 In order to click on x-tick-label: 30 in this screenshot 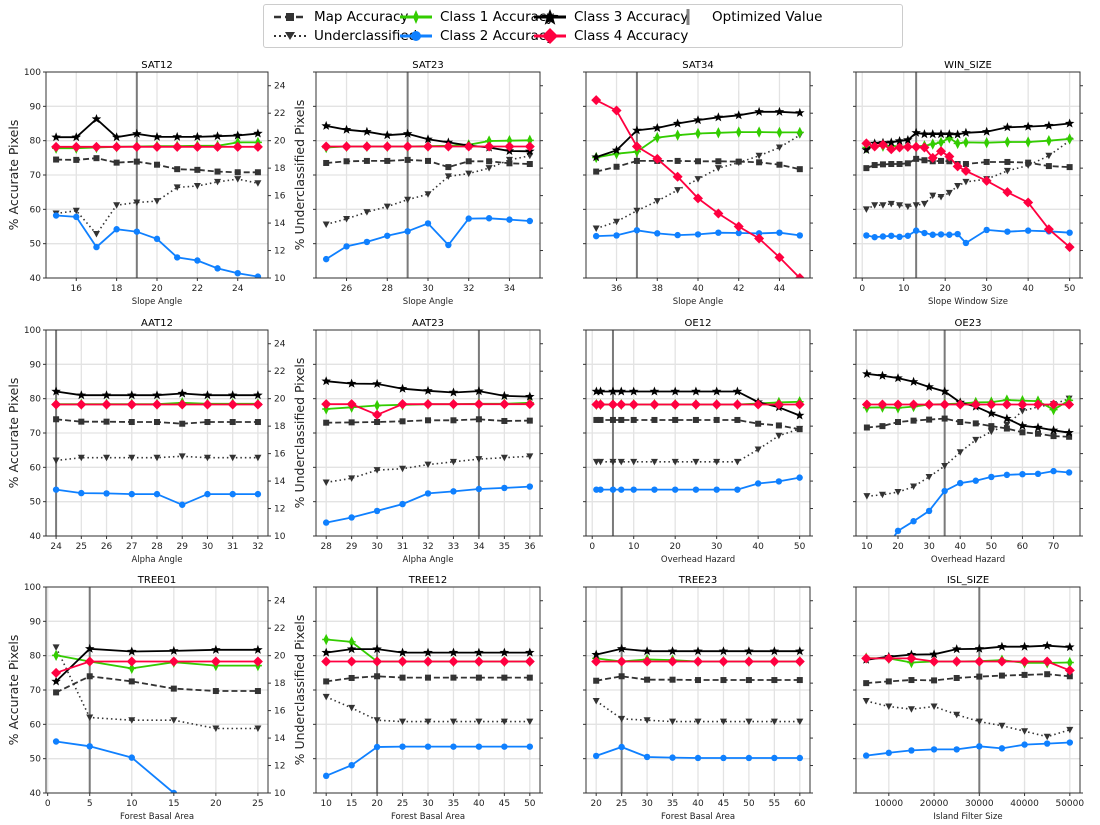, I will do `click(428, 289)`.